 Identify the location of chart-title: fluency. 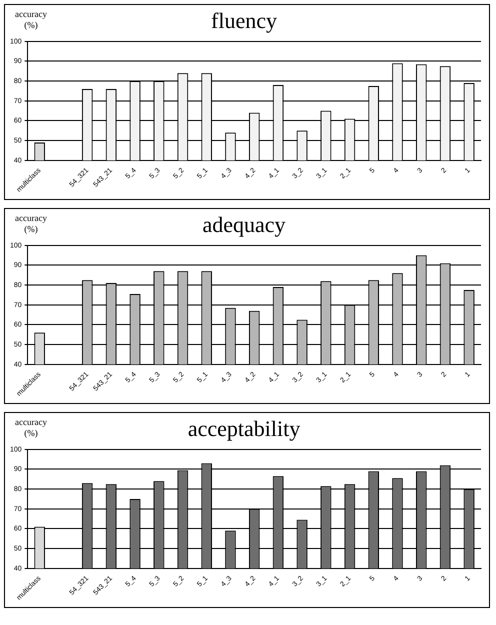
(244, 20).